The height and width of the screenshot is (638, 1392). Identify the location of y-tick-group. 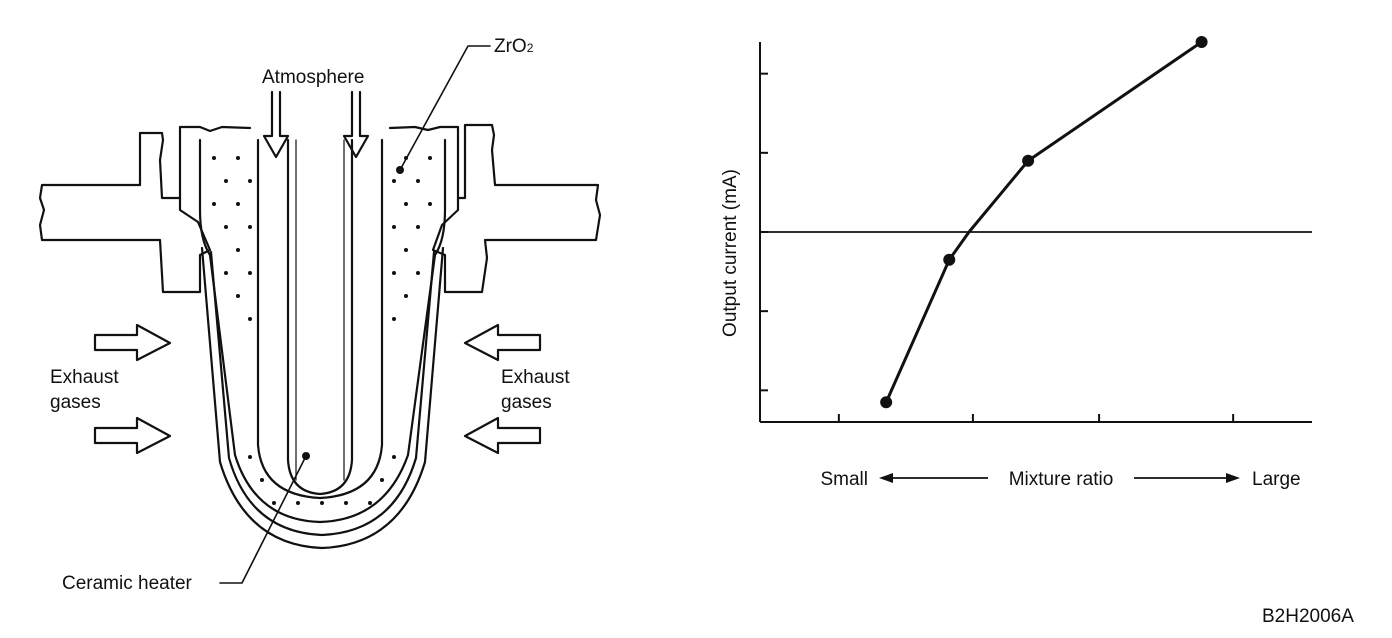
(764, 232).